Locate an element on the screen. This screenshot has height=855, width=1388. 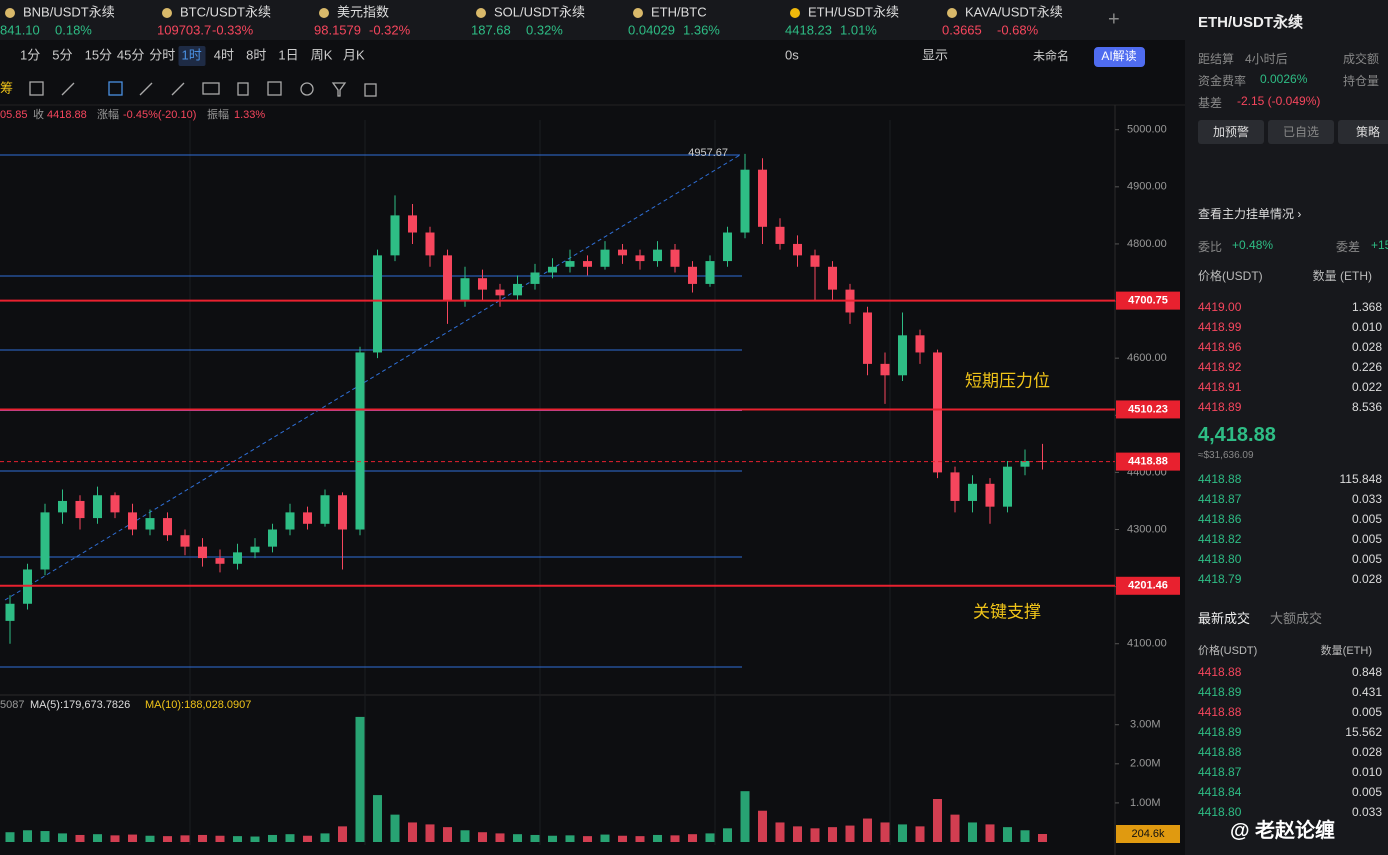
ai-button is located at coordinates (1119, 57).